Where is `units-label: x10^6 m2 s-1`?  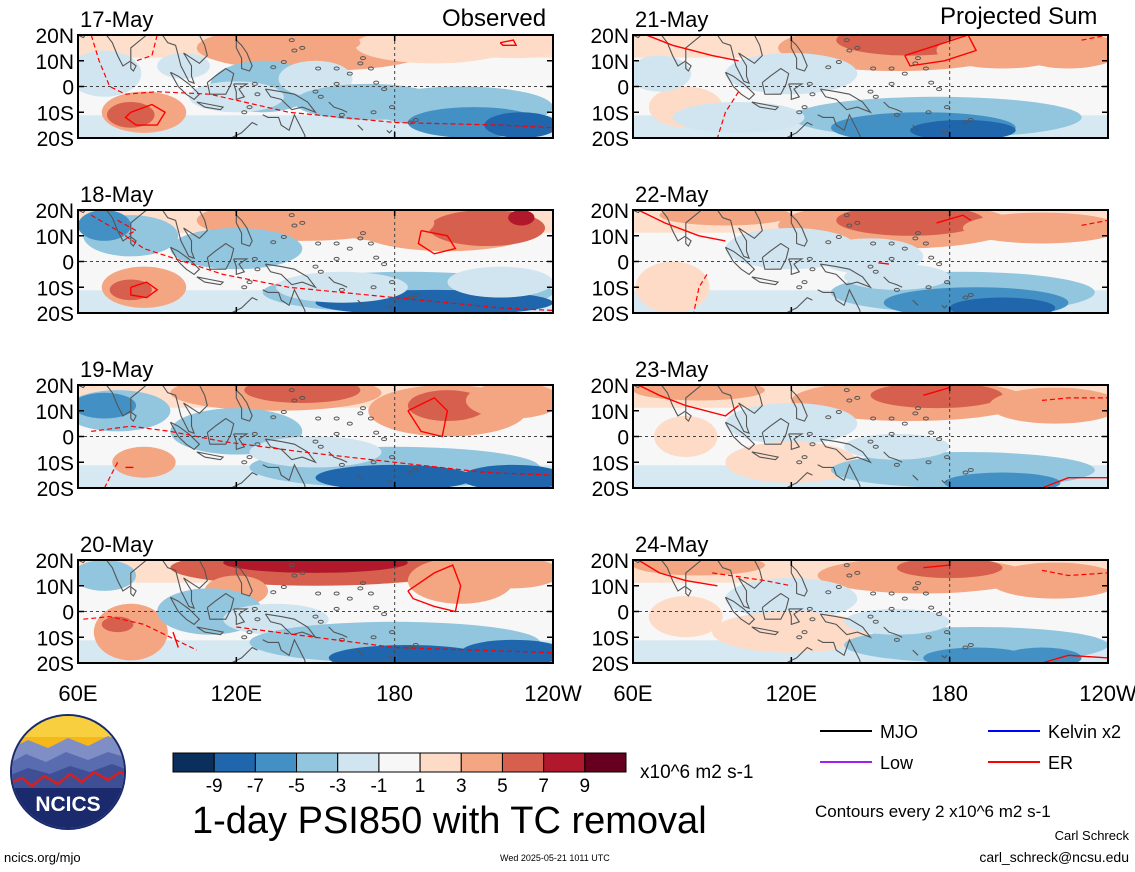 units-label: x10^6 m2 s-1 is located at coordinates (697, 772).